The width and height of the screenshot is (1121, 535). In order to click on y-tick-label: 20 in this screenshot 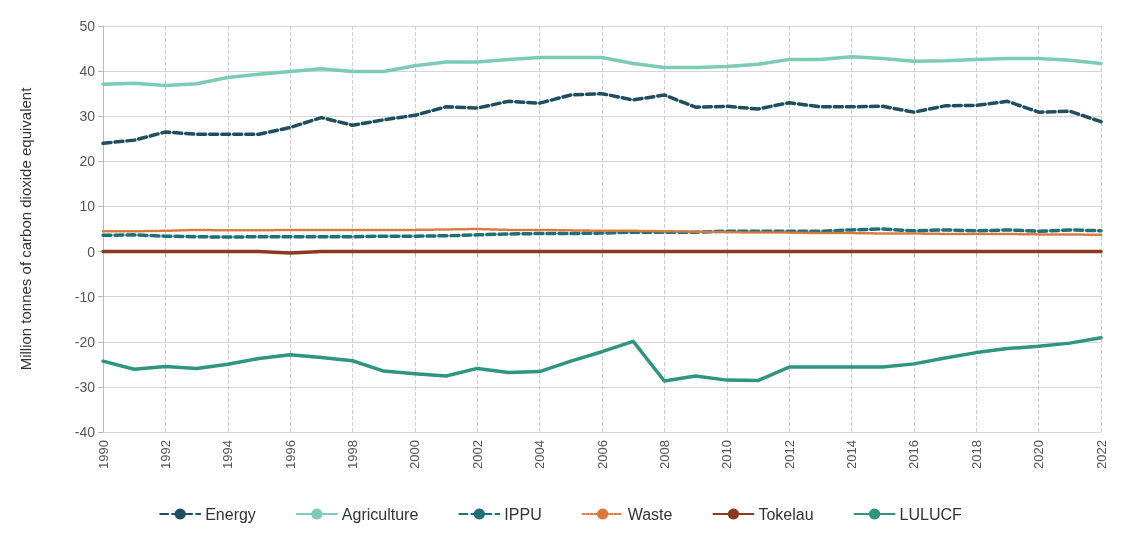, I will do `click(87, 161)`.